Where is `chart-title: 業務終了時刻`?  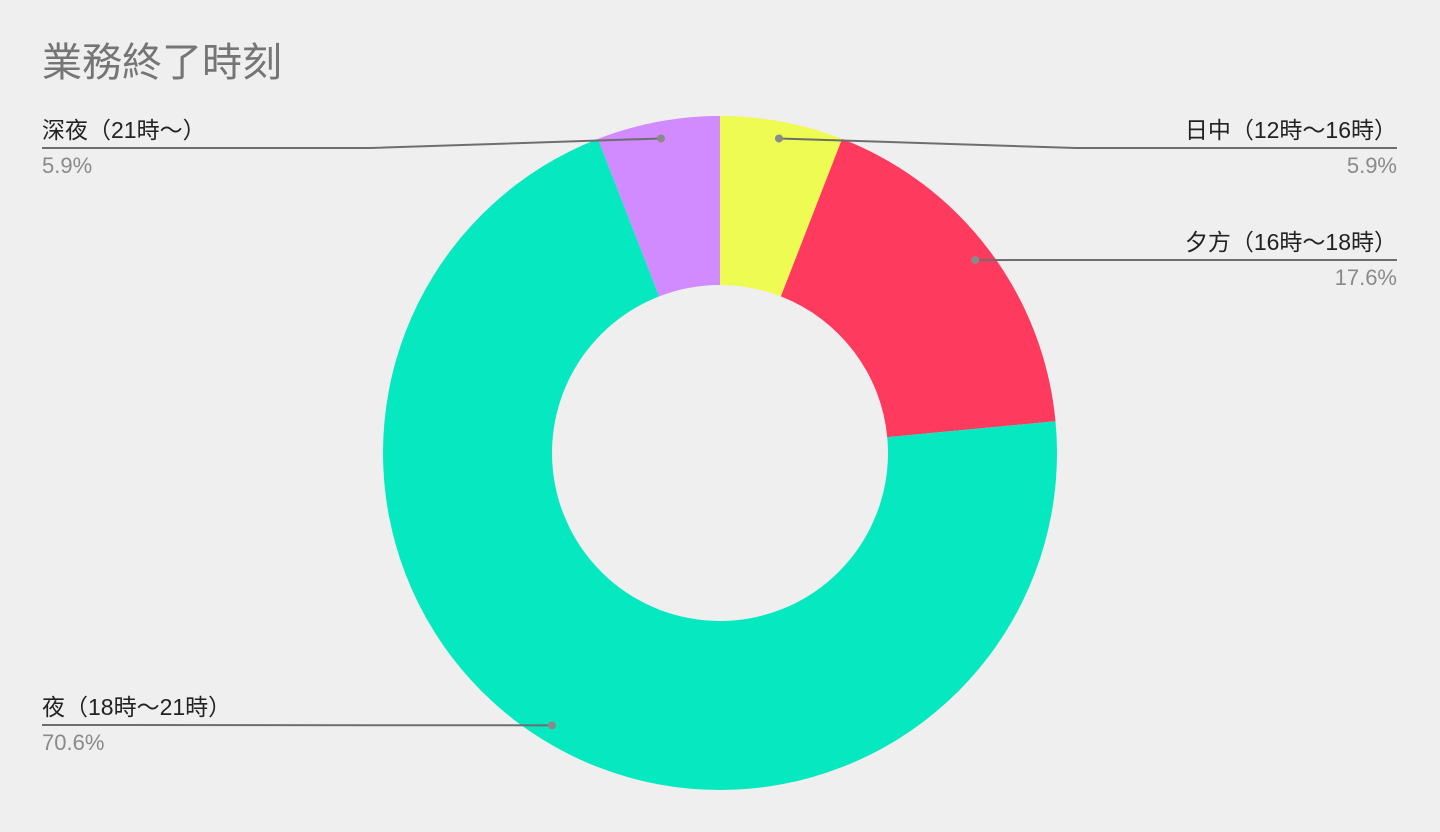 chart-title: 業務終了時刻 is located at coordinates (162, 63).